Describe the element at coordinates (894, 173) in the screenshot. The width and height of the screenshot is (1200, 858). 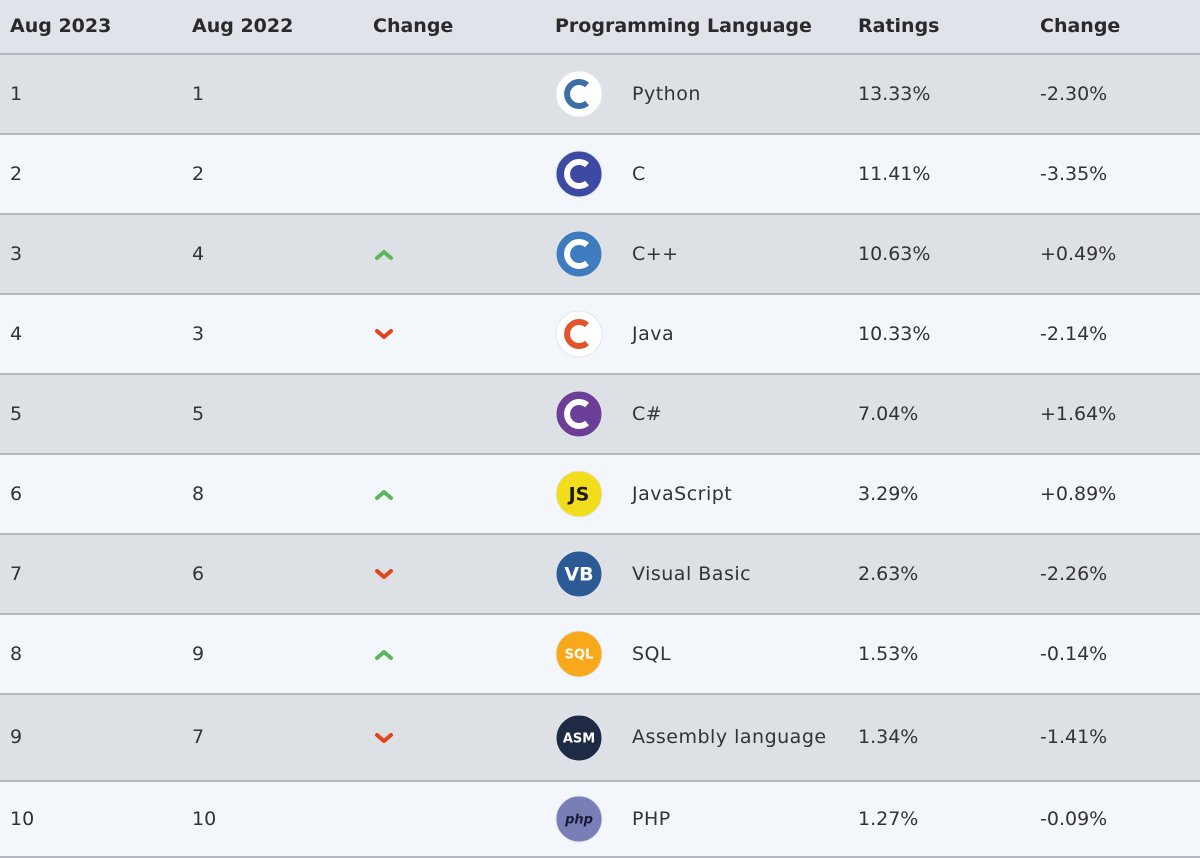
I see `ratings: 11.41%` at that location.